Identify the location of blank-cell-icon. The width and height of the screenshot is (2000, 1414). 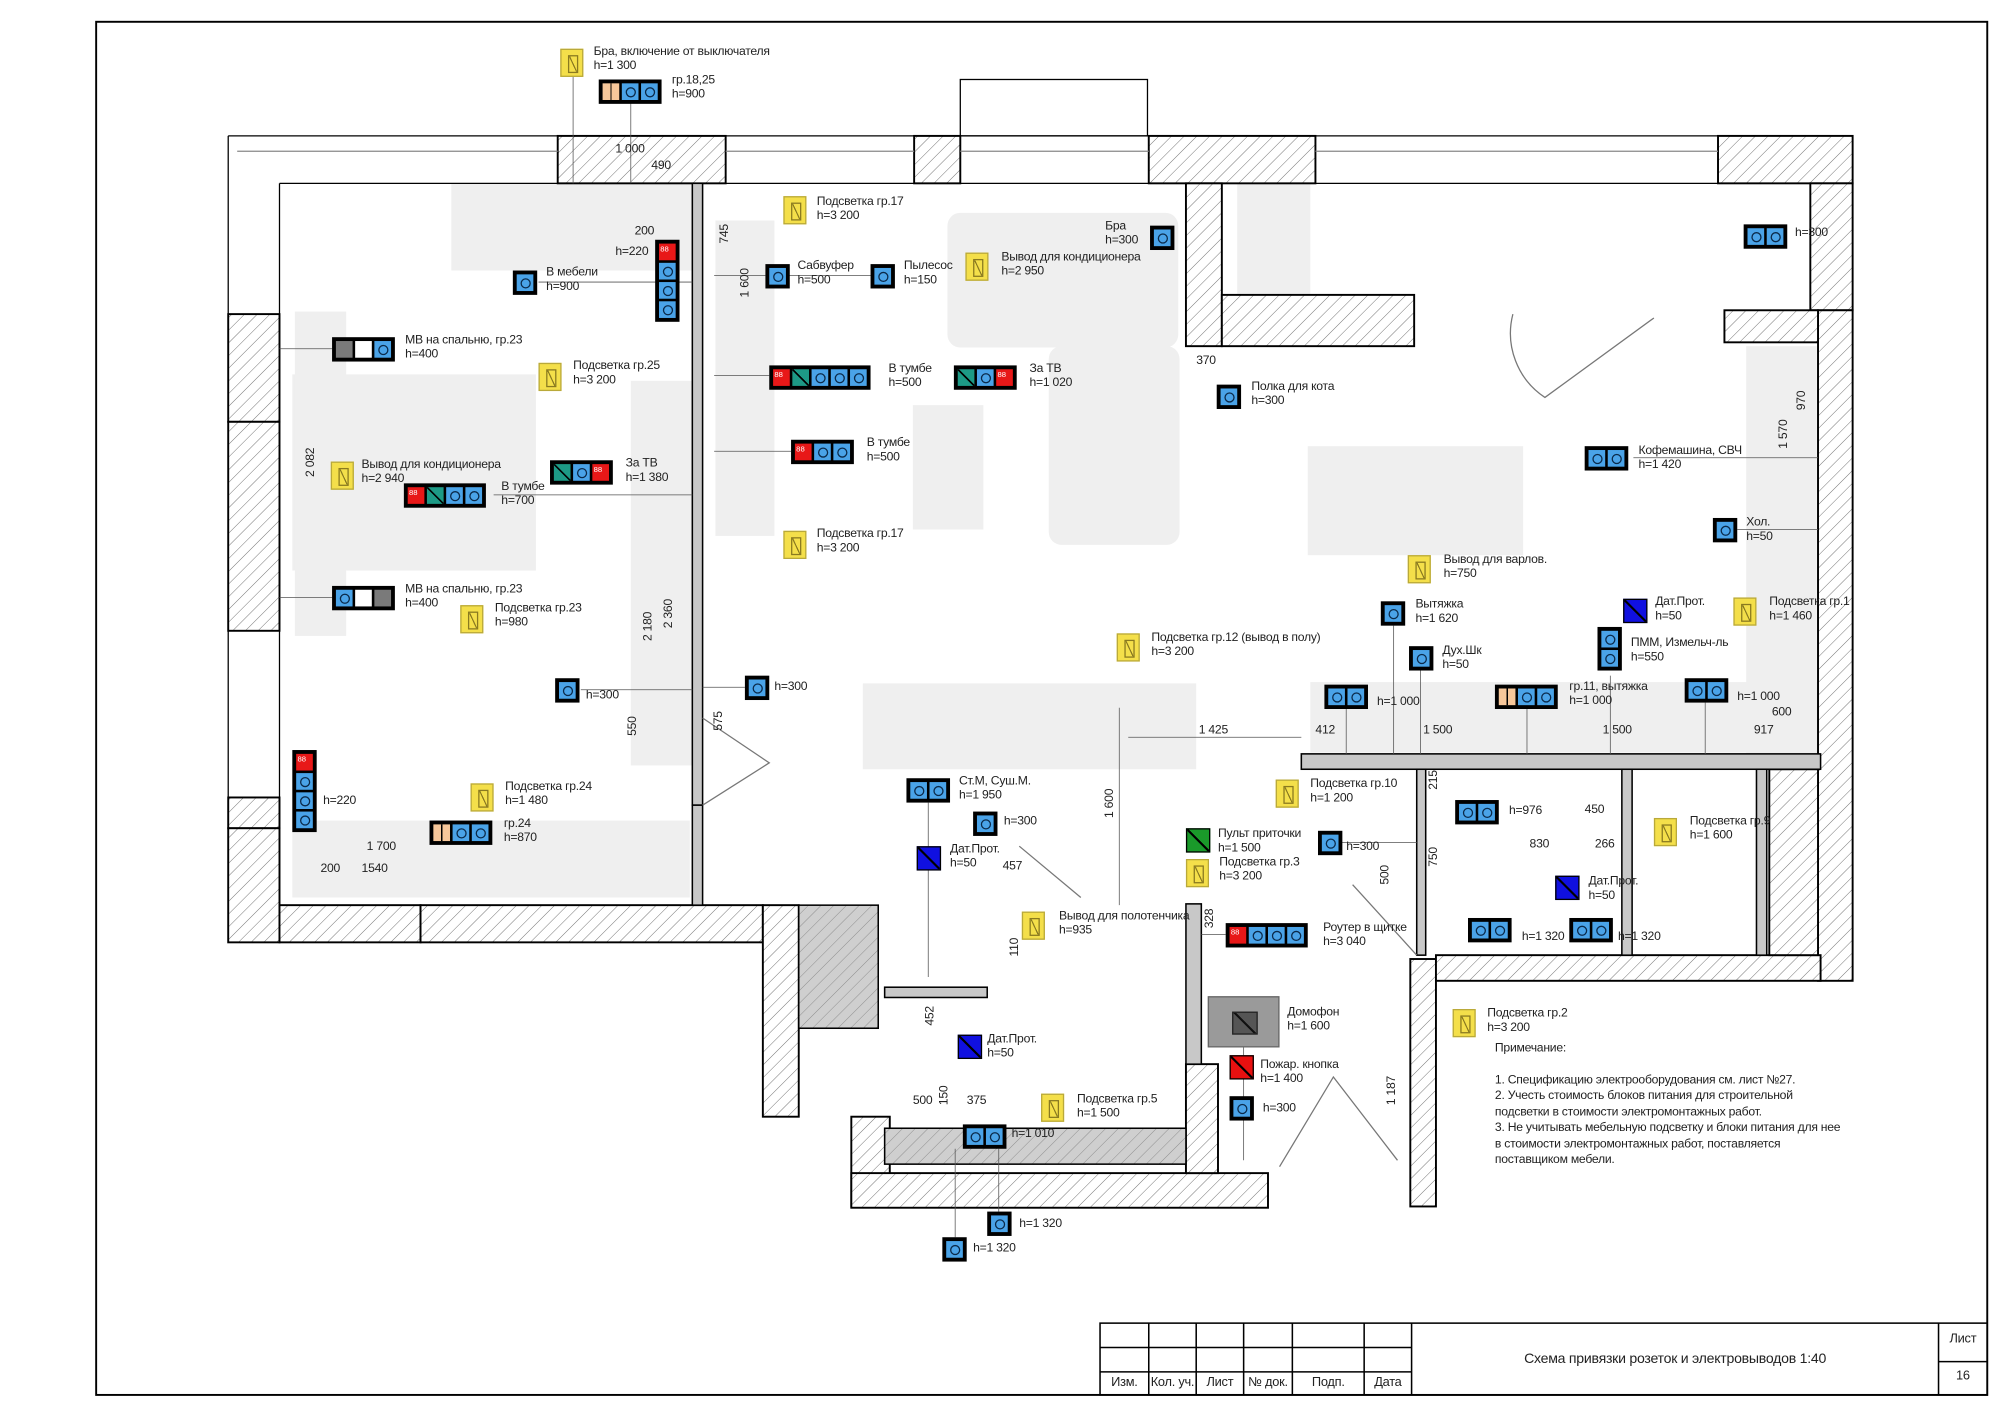
(363, 598).